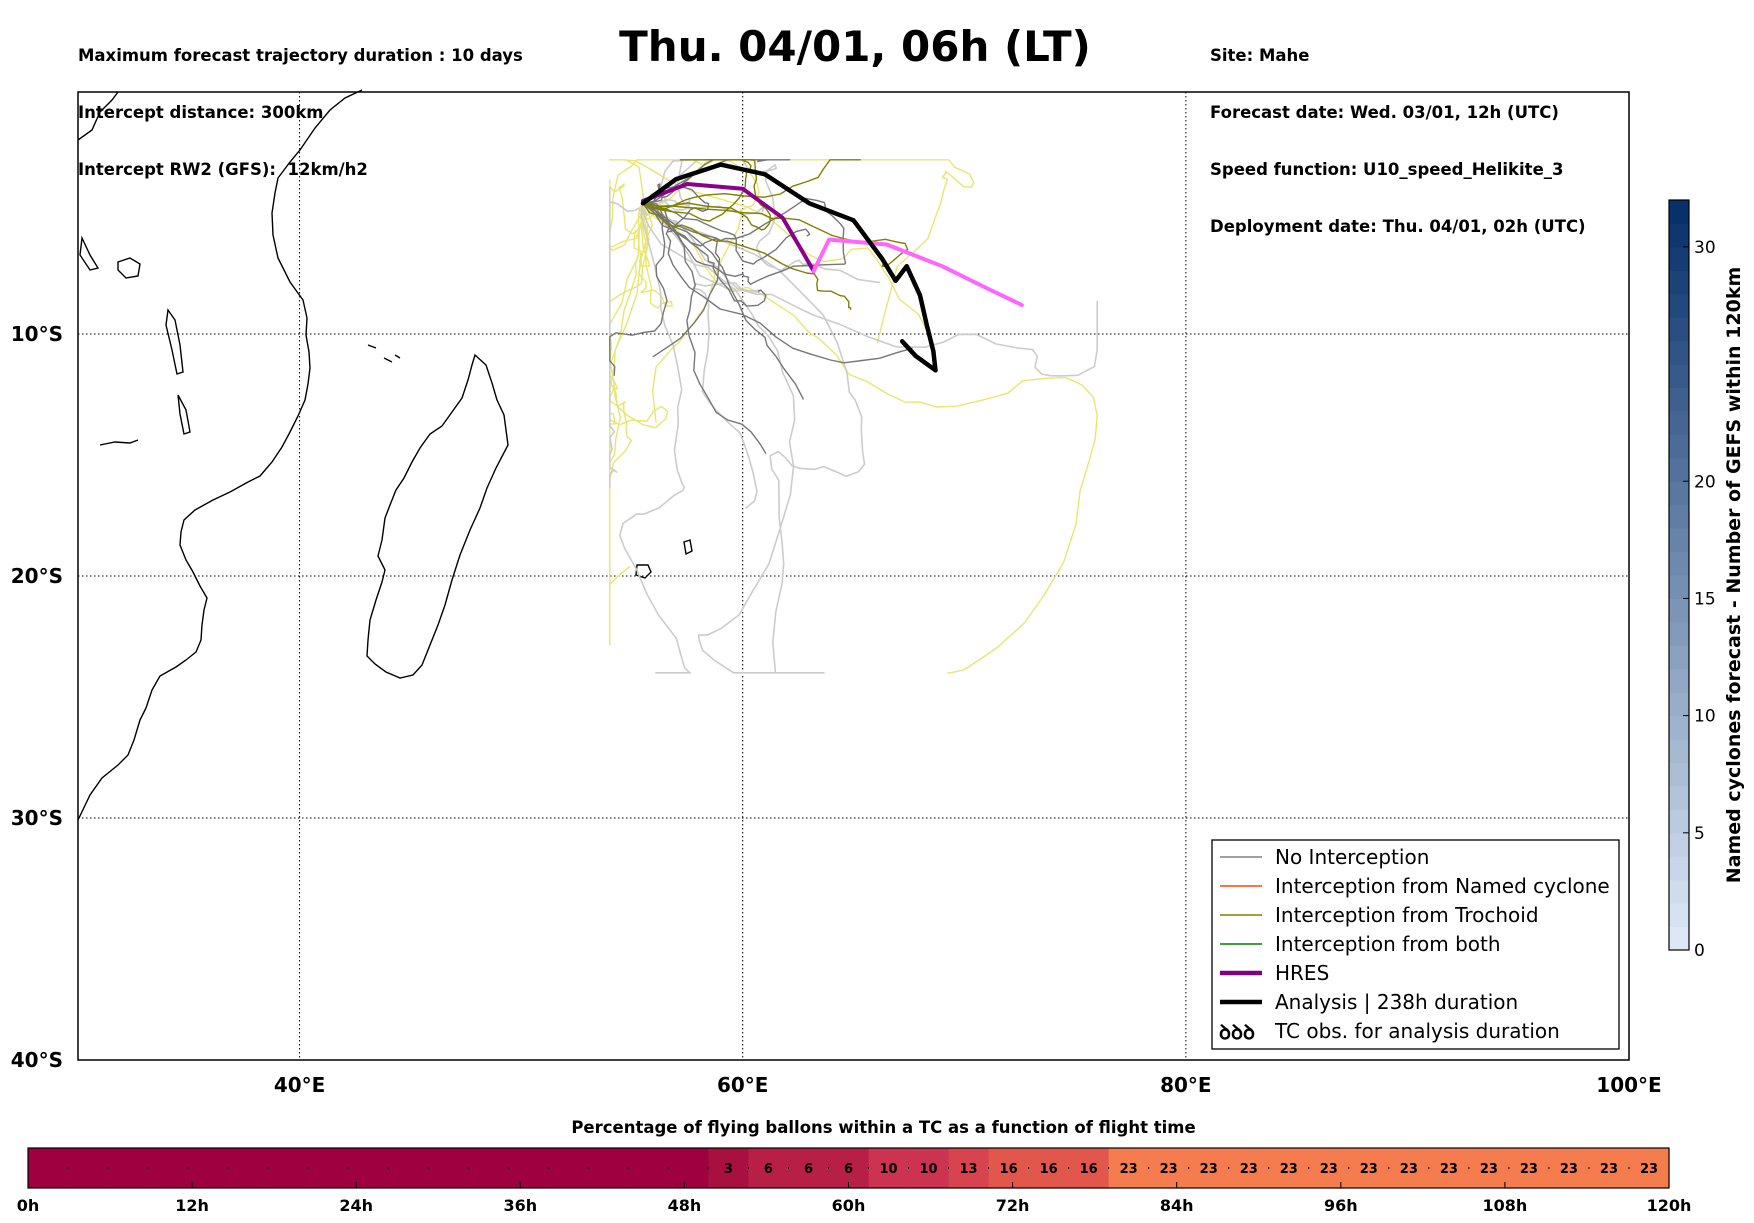 The height and width of the screenshot is (1223, 1754). Describe the element at coordinates (855, 46) in the screenshot. I see `main-title: Thu. 04/01, 06h (LT)` at that location.